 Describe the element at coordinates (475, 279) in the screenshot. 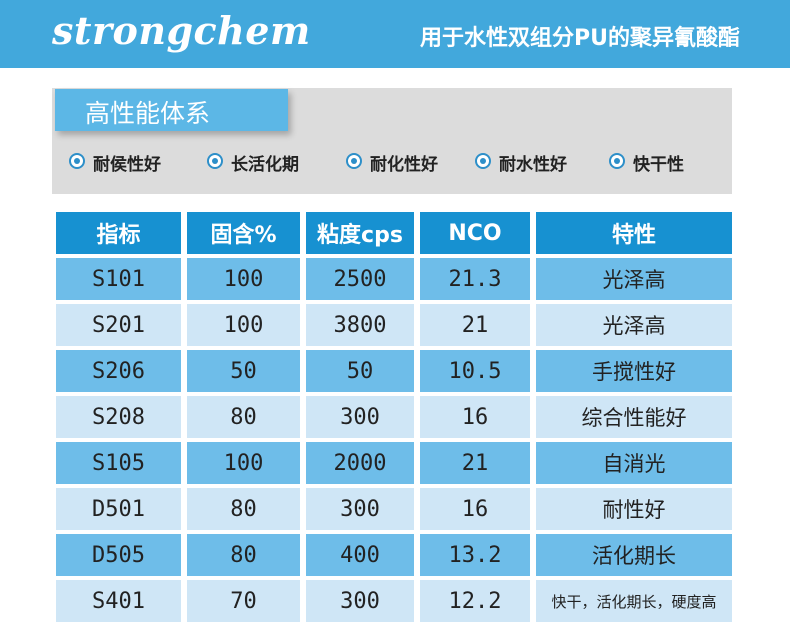

I see `table-cell: 21.3` at that location.